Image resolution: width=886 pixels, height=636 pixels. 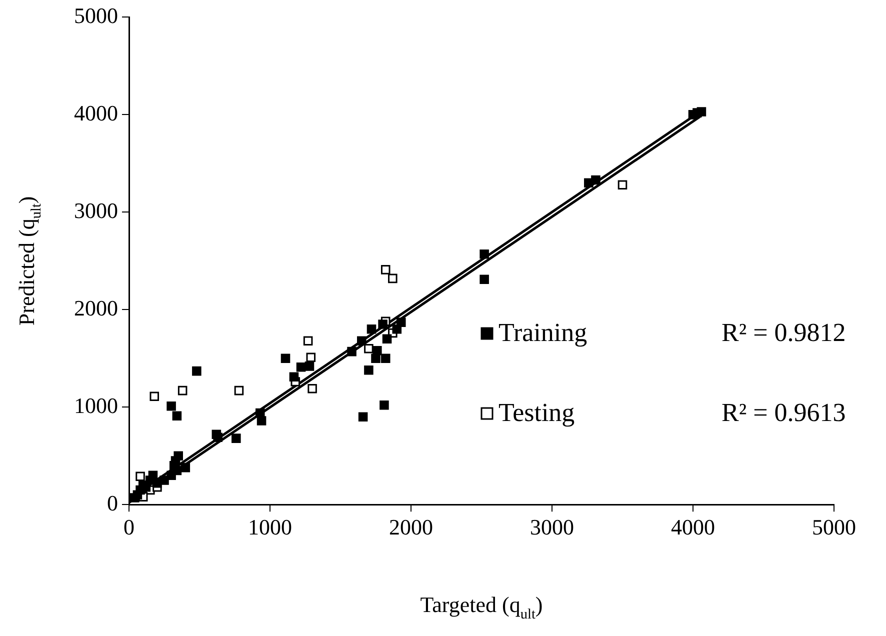 What do you see at coordinates (129, 527) in the screenshot?
I see `x-tick-label: 0` at bounding box center [129, 527].